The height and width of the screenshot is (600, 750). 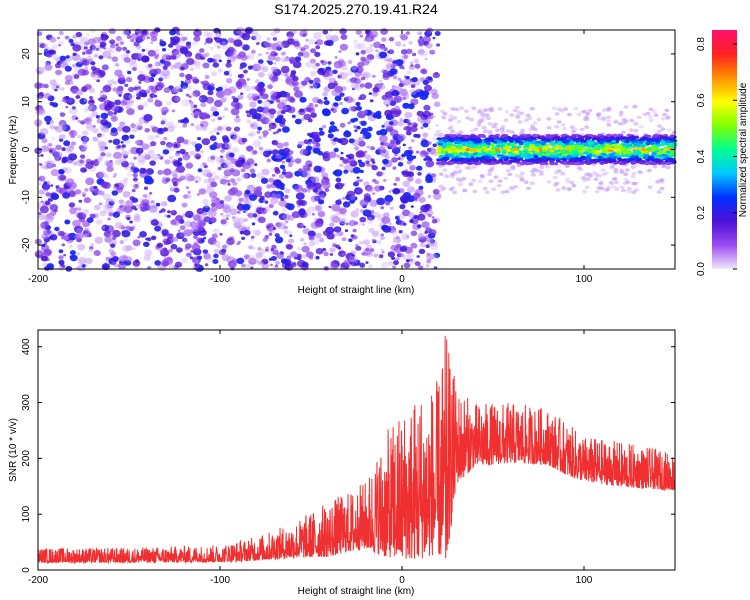 What do you see at coordinates (26, 570) in the screenshot?
I see `y-tick-label: 0` at bounding box center [26, 570].